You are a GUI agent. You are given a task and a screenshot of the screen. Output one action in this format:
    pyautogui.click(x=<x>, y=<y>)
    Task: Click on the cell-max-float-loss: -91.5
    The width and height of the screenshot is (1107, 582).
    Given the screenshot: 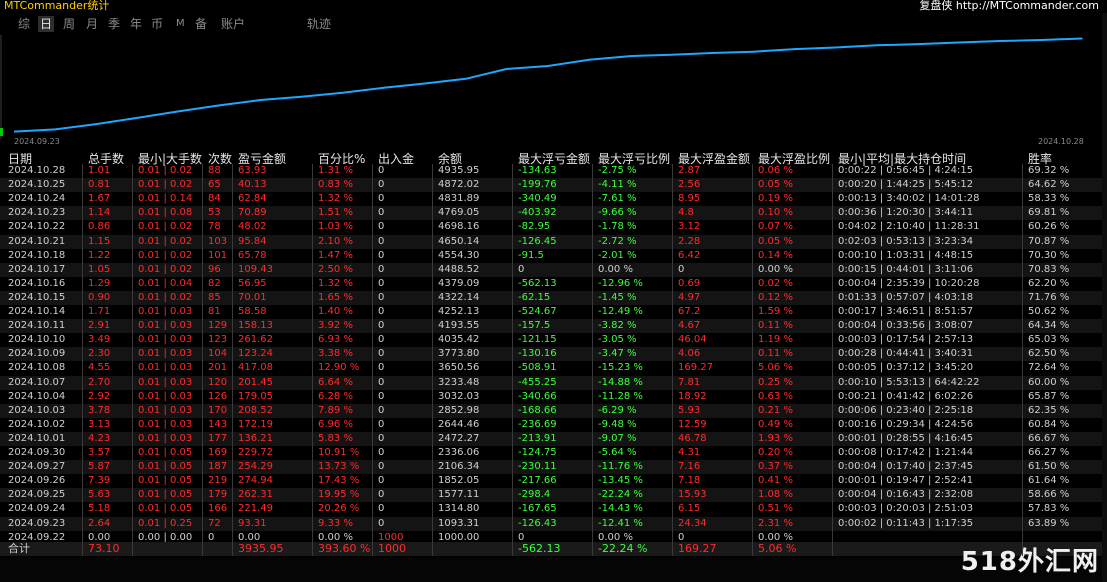 What is the action you would take?
    pyautogui.click(x=531, y=255)
    